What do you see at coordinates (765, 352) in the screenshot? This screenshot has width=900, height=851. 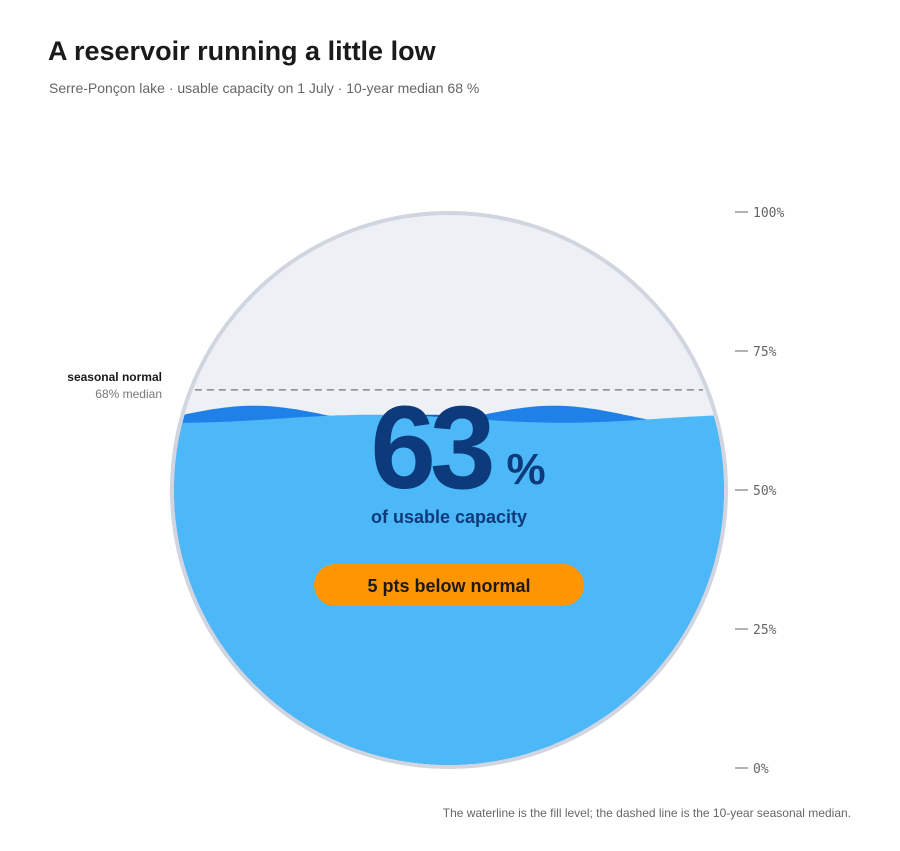 I see `axis-tick-label-75: 75%` at bounding box center [765, 352].